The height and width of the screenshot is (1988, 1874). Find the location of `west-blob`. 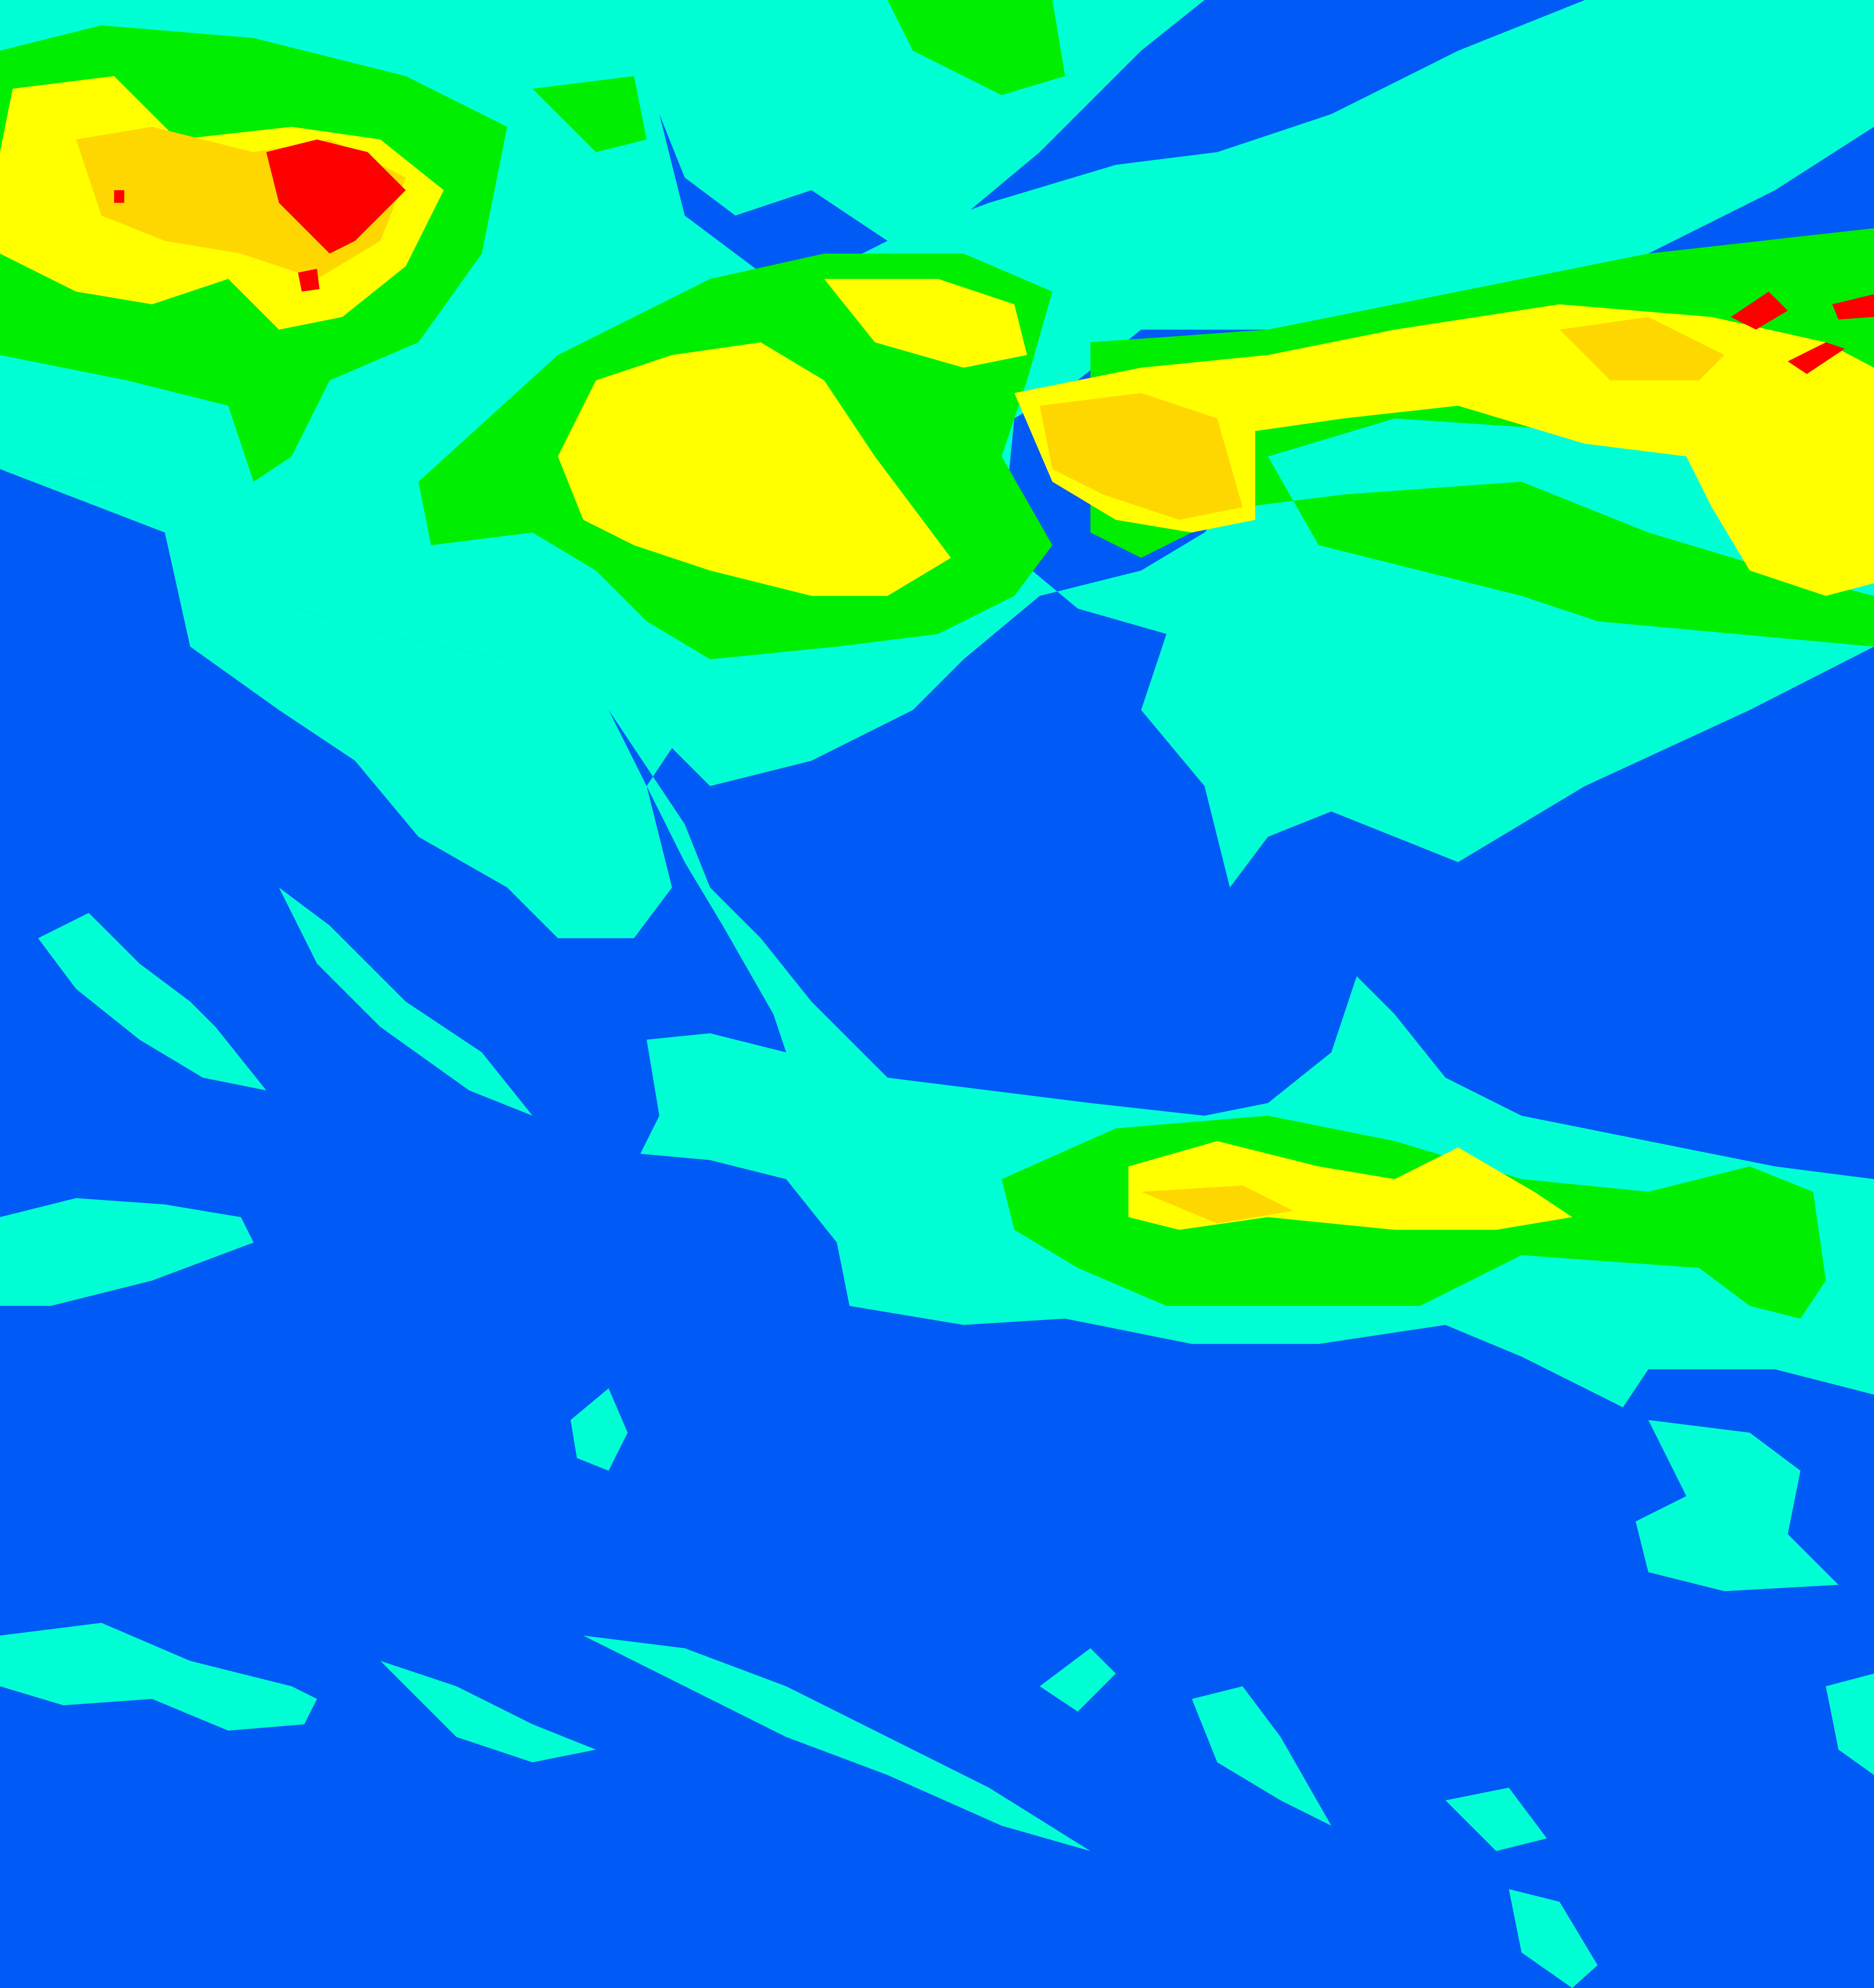

west-blob is located at coordinates (127, 1252).